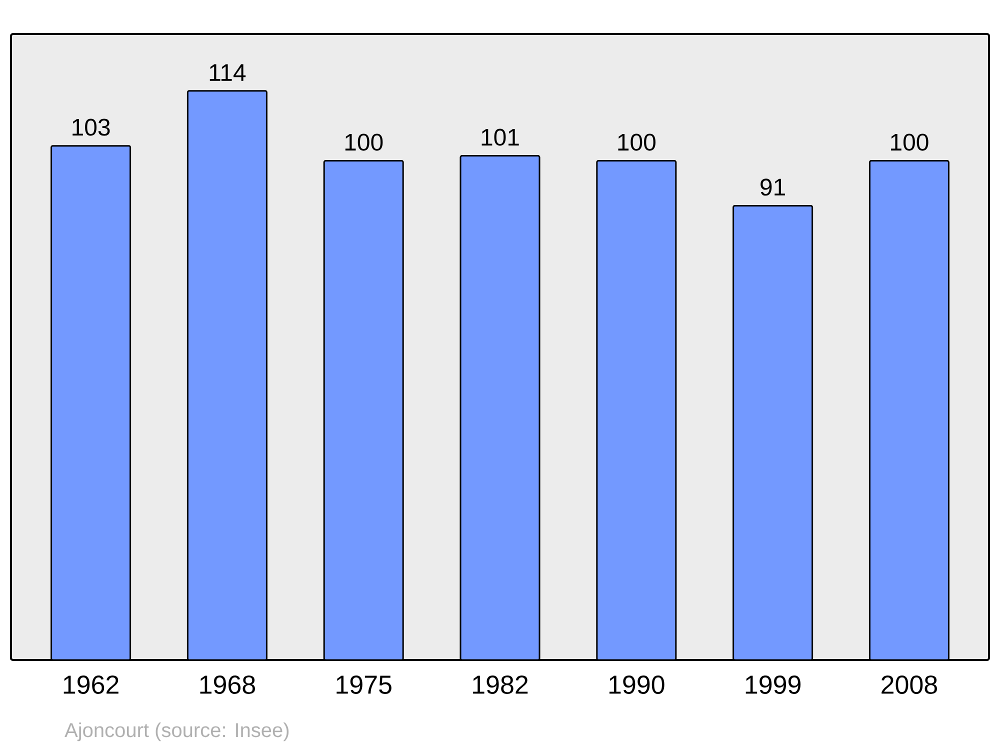  What do you see at coordinates (91, 127) in the screenshot?
I see `data-label: 103` at bounding box center [91, 127].